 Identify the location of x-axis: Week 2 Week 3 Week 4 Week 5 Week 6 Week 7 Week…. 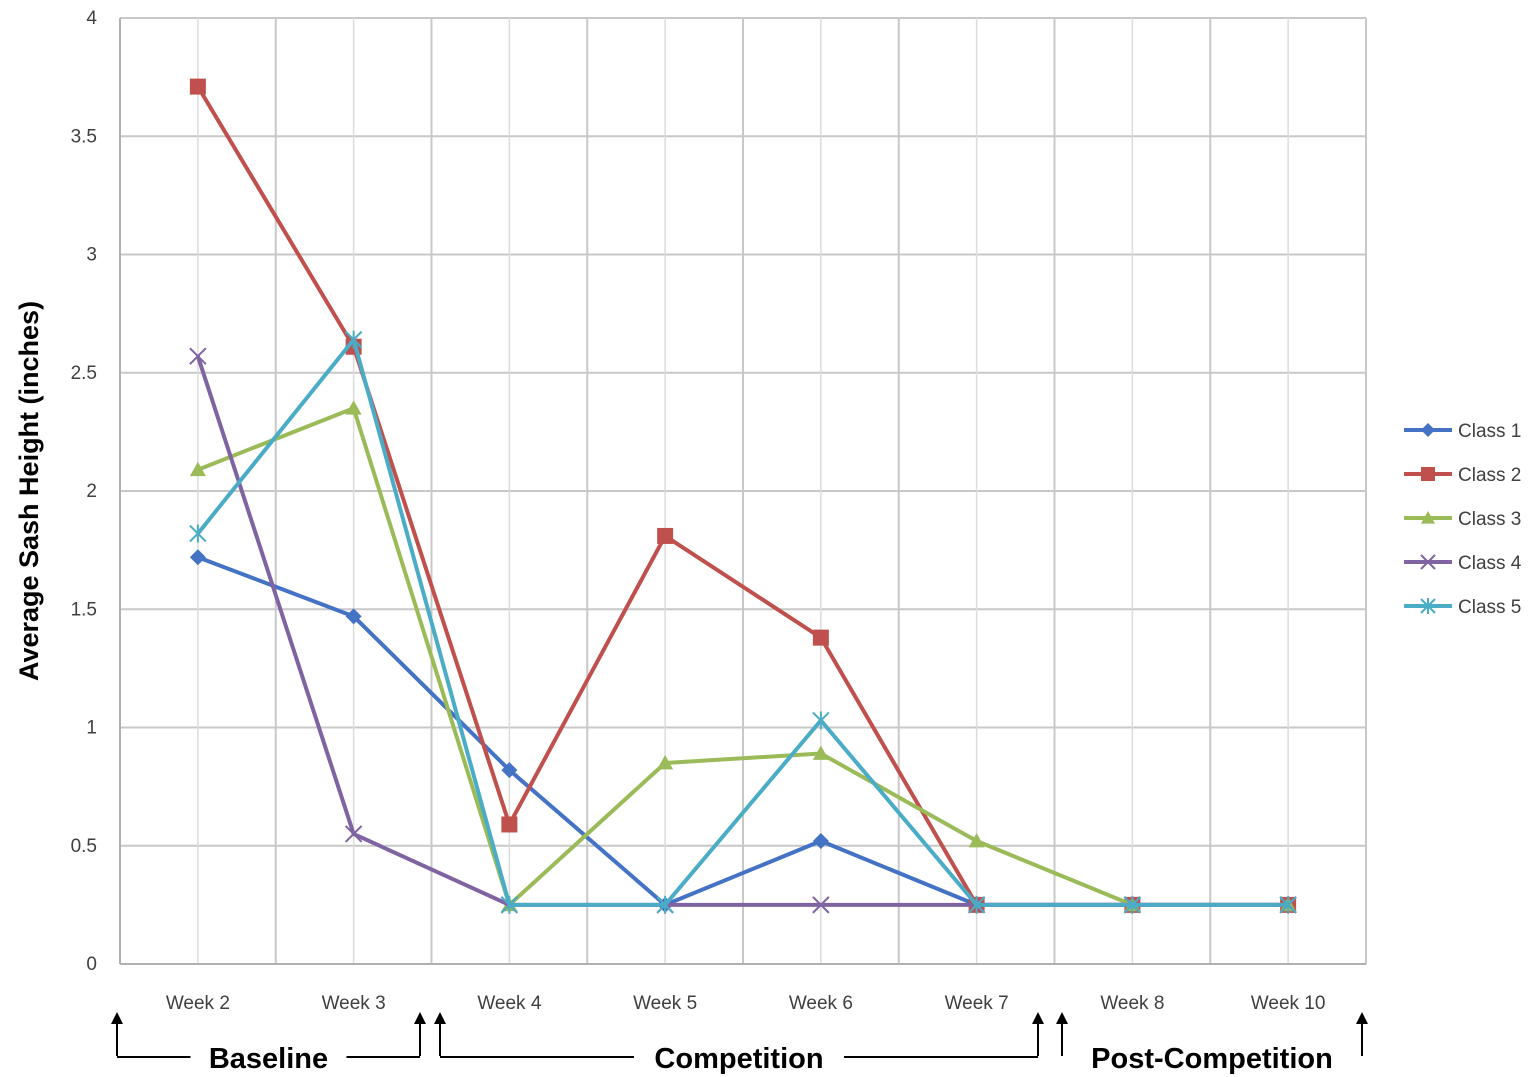
(746, 1003).